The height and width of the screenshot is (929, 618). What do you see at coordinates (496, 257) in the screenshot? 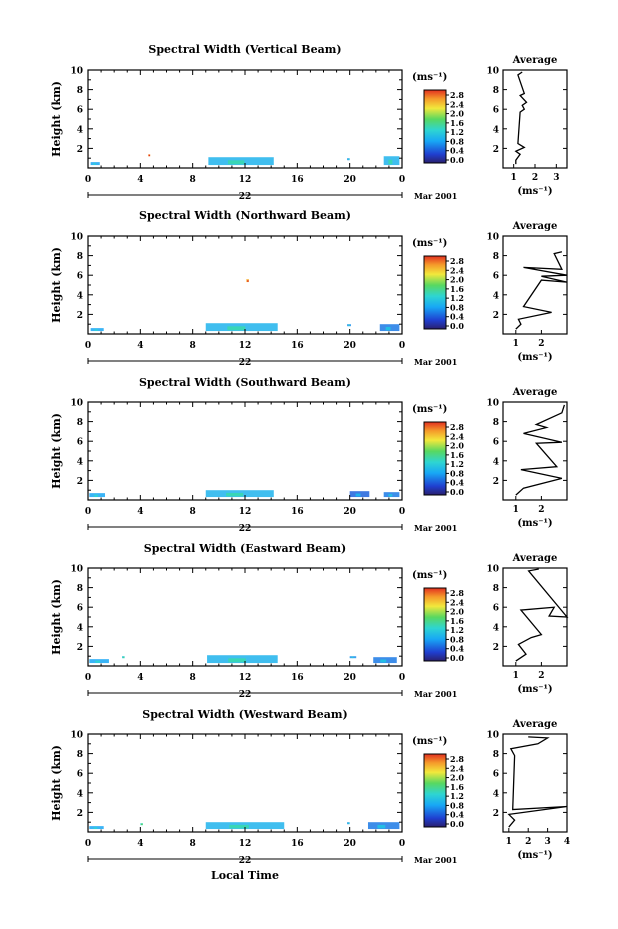
I see `average-y-tick-label: 8` at bounding box center [496, 257].